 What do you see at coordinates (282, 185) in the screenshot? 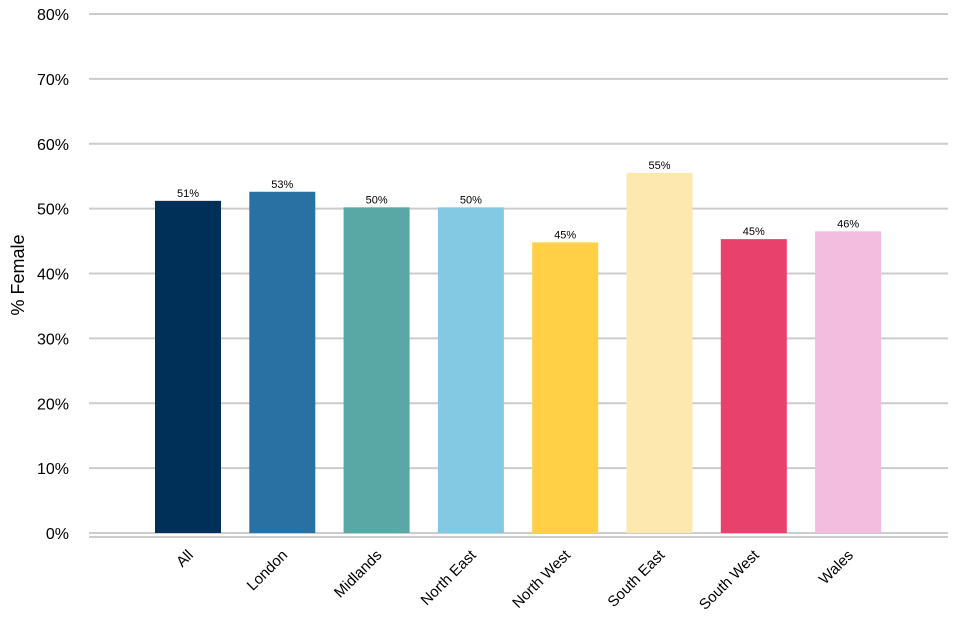
I see `data-label: 53%` at bounding box center [282, 185].